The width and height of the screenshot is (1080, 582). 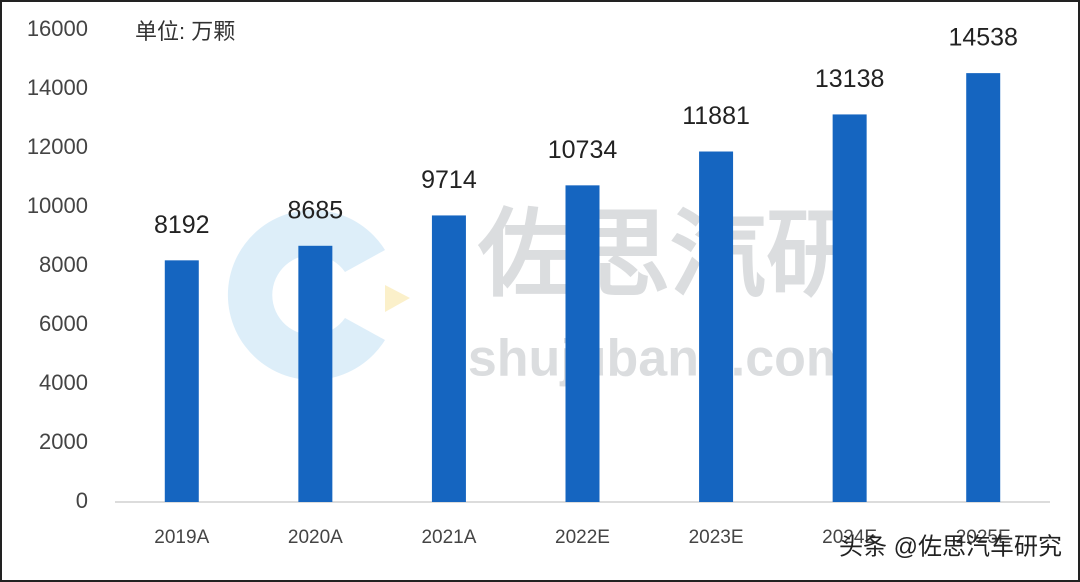 I want to click on y-tick-label: 4000, so click(x=63, y=382).